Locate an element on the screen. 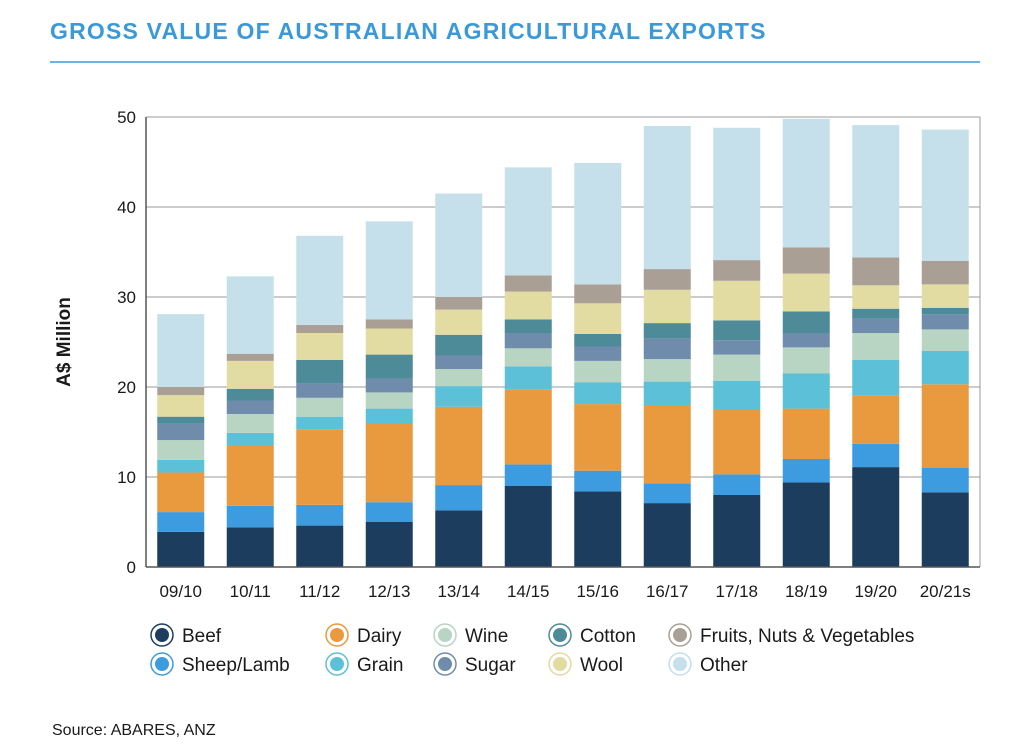 This screenshot has height=752, width=1016. legend-dot-sugar is located at coordinates (445, 664).